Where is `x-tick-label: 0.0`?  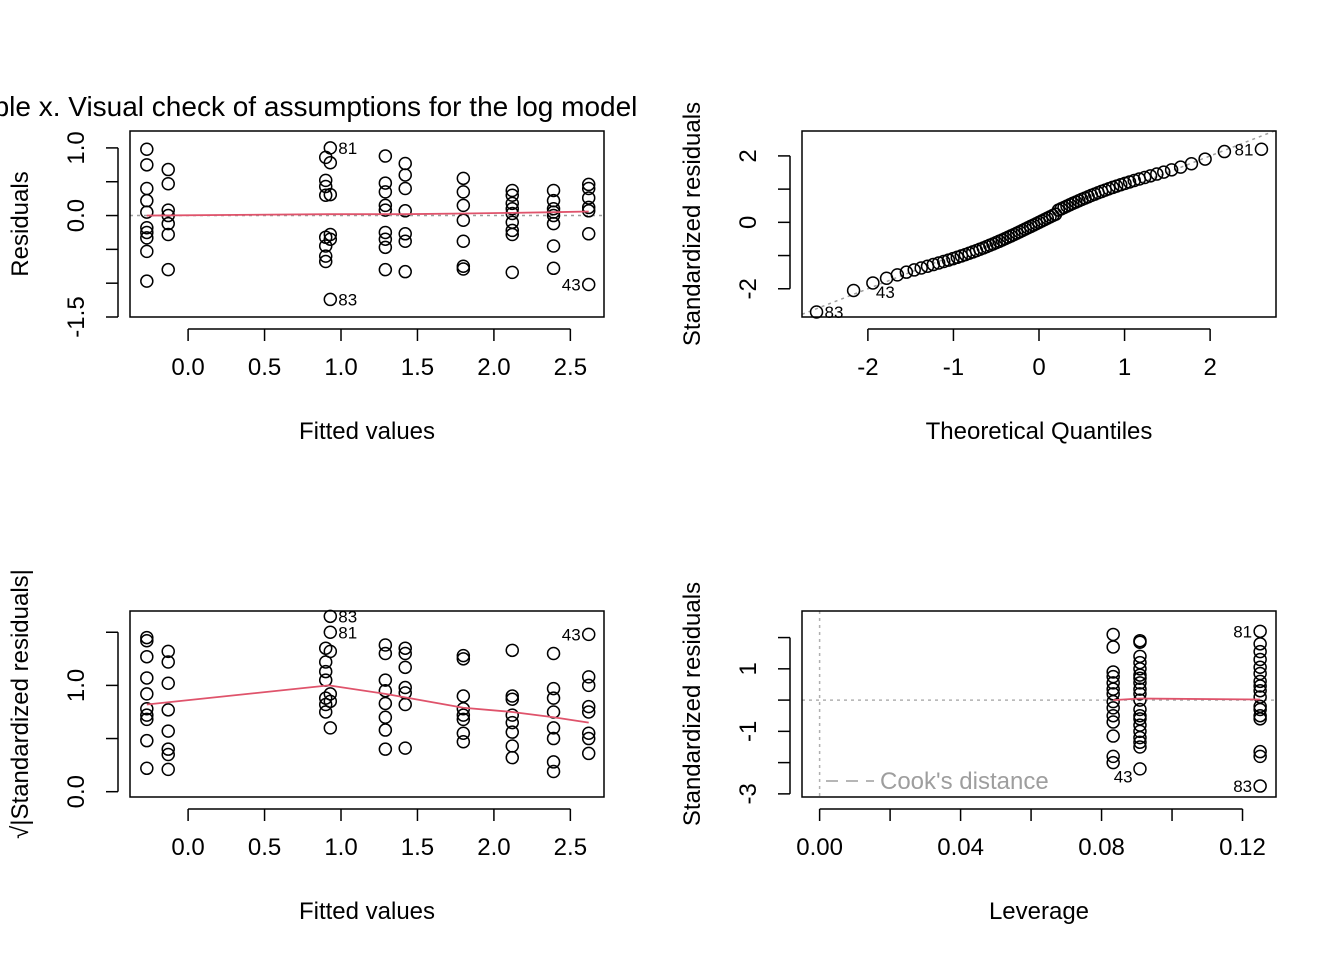 x-tick-label: 0.0 is located at coordinates (187, 367).